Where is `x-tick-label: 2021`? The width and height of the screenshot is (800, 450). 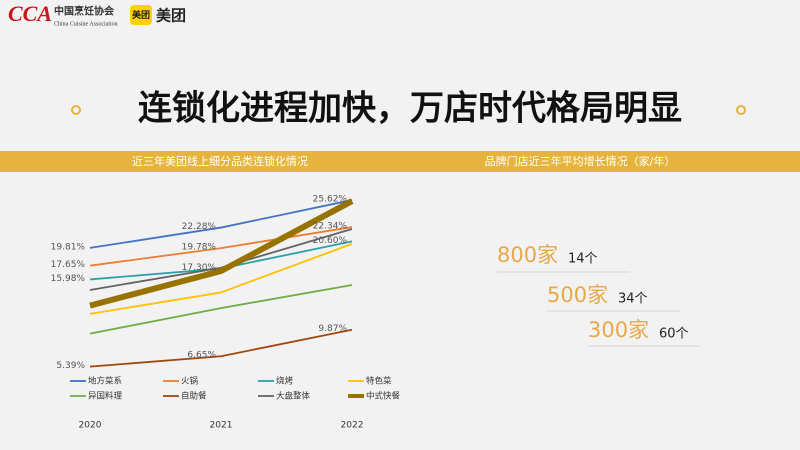
x-tick-label: 2021 is located at coordinates (221, 426).